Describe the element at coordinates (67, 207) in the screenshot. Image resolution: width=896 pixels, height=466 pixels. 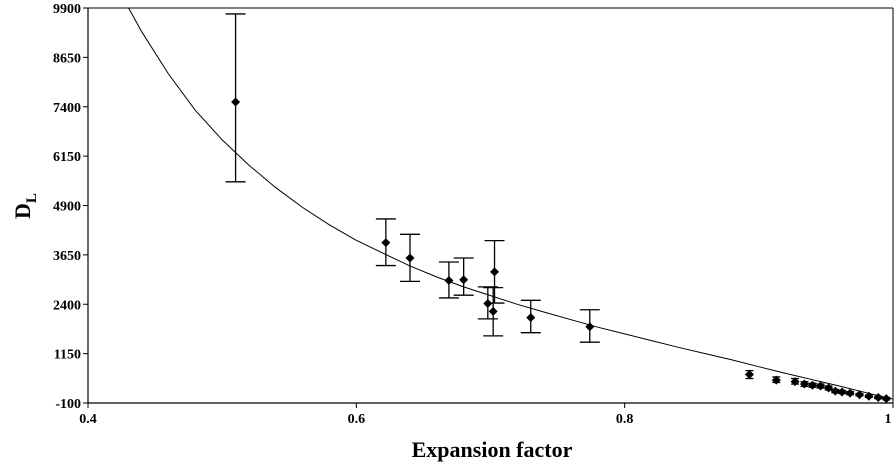
I see `y-tick-label: 4900` at that location.